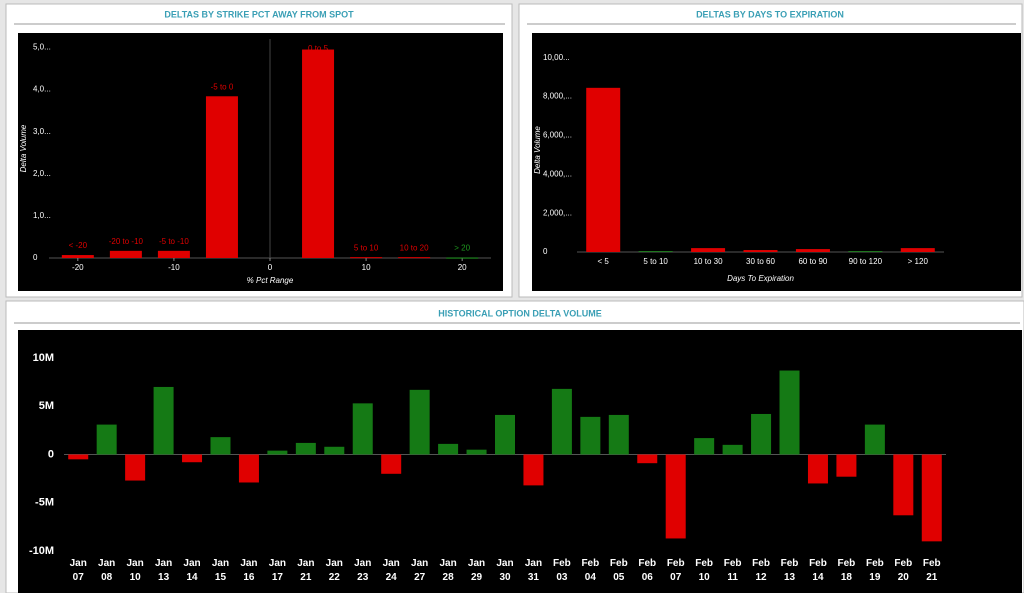  I want to click on tick-line: 24, so click(392, 577).